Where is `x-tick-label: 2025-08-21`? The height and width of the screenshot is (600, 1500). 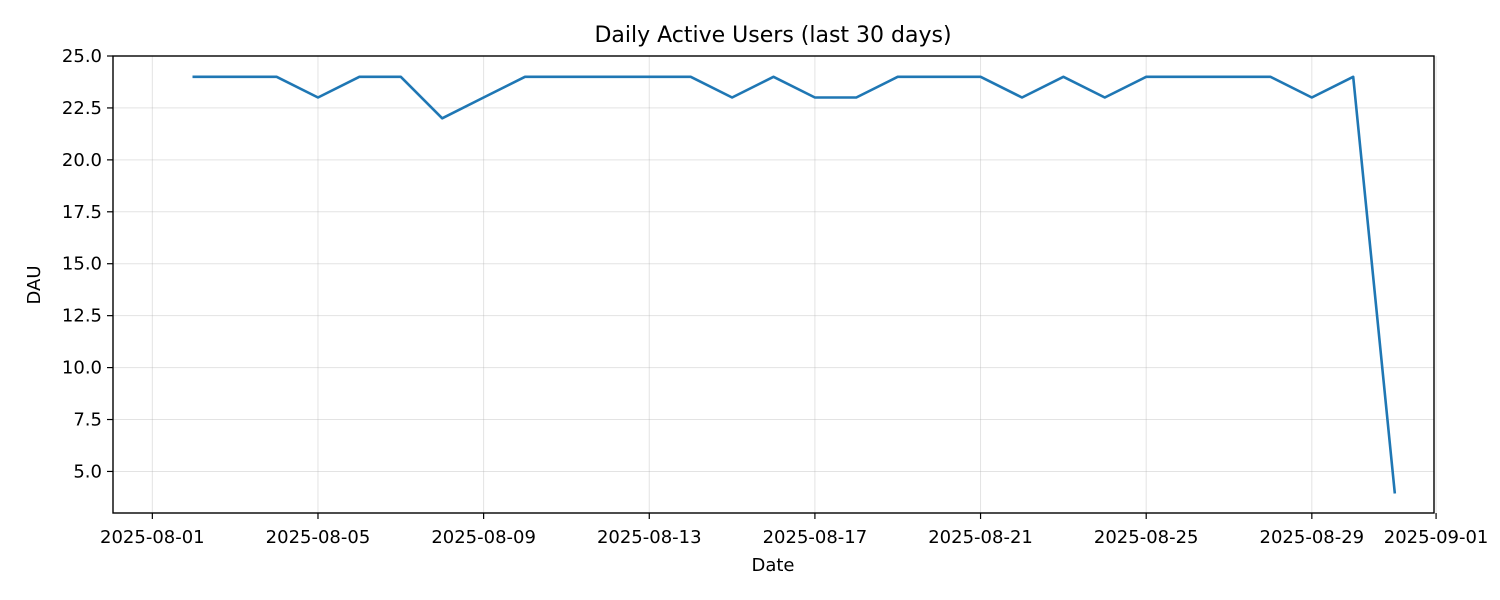
x-tick-label: 2025-08-21 is located at coordinates (980, 537).